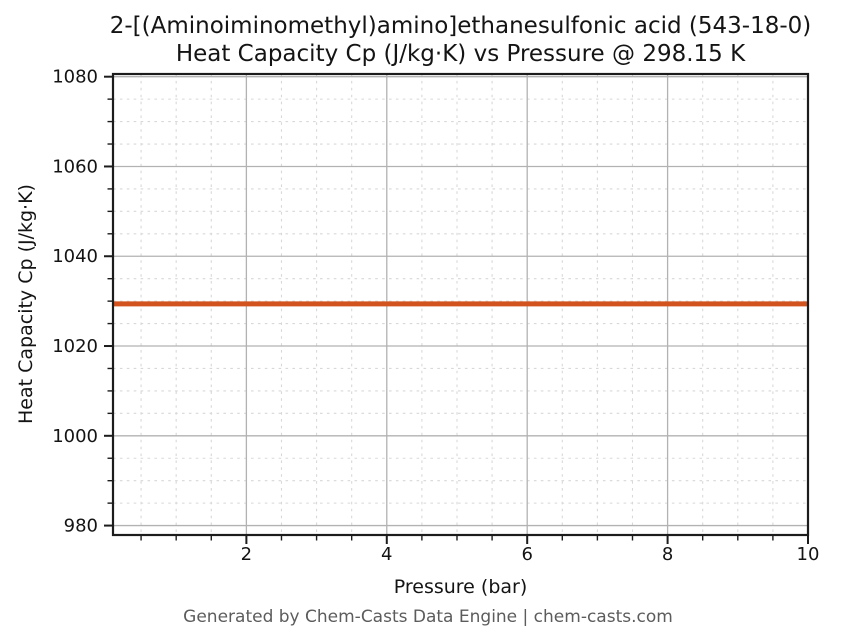 The width and height of the screenshot is (856, 644). Describe the element at coordinates (75, 436) in the screenshot. I see `y-tick-label: 1000` at that location.